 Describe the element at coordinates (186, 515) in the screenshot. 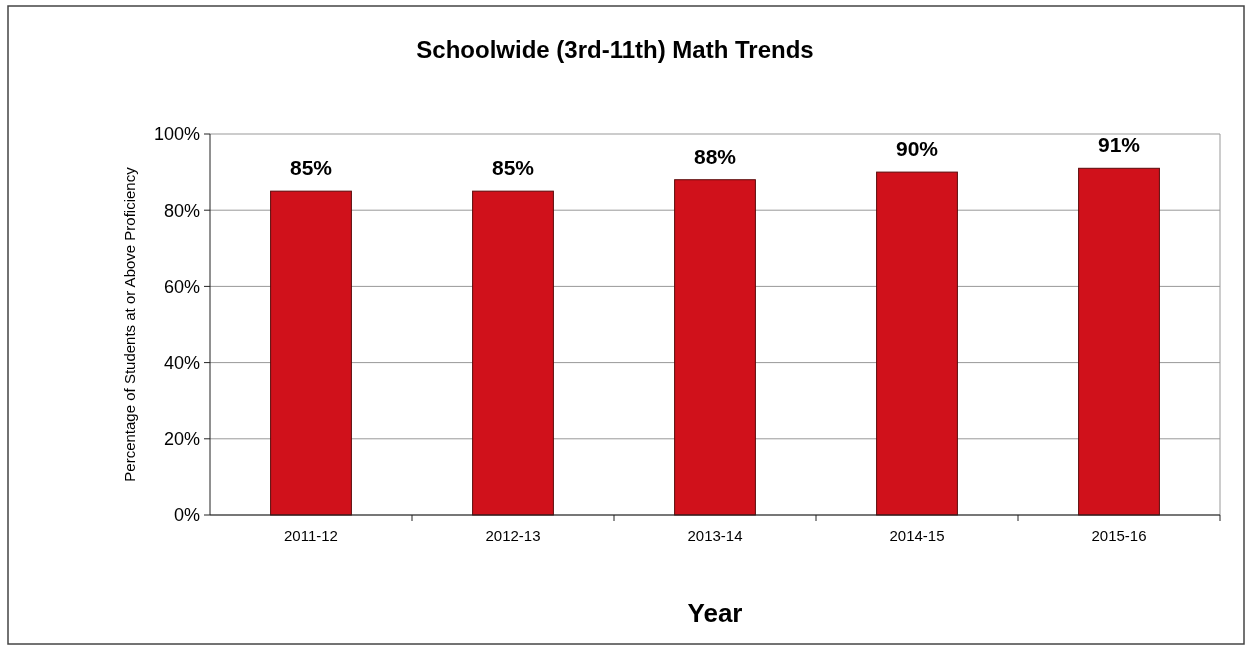

I see `y-tick-label: 0%` at that location.